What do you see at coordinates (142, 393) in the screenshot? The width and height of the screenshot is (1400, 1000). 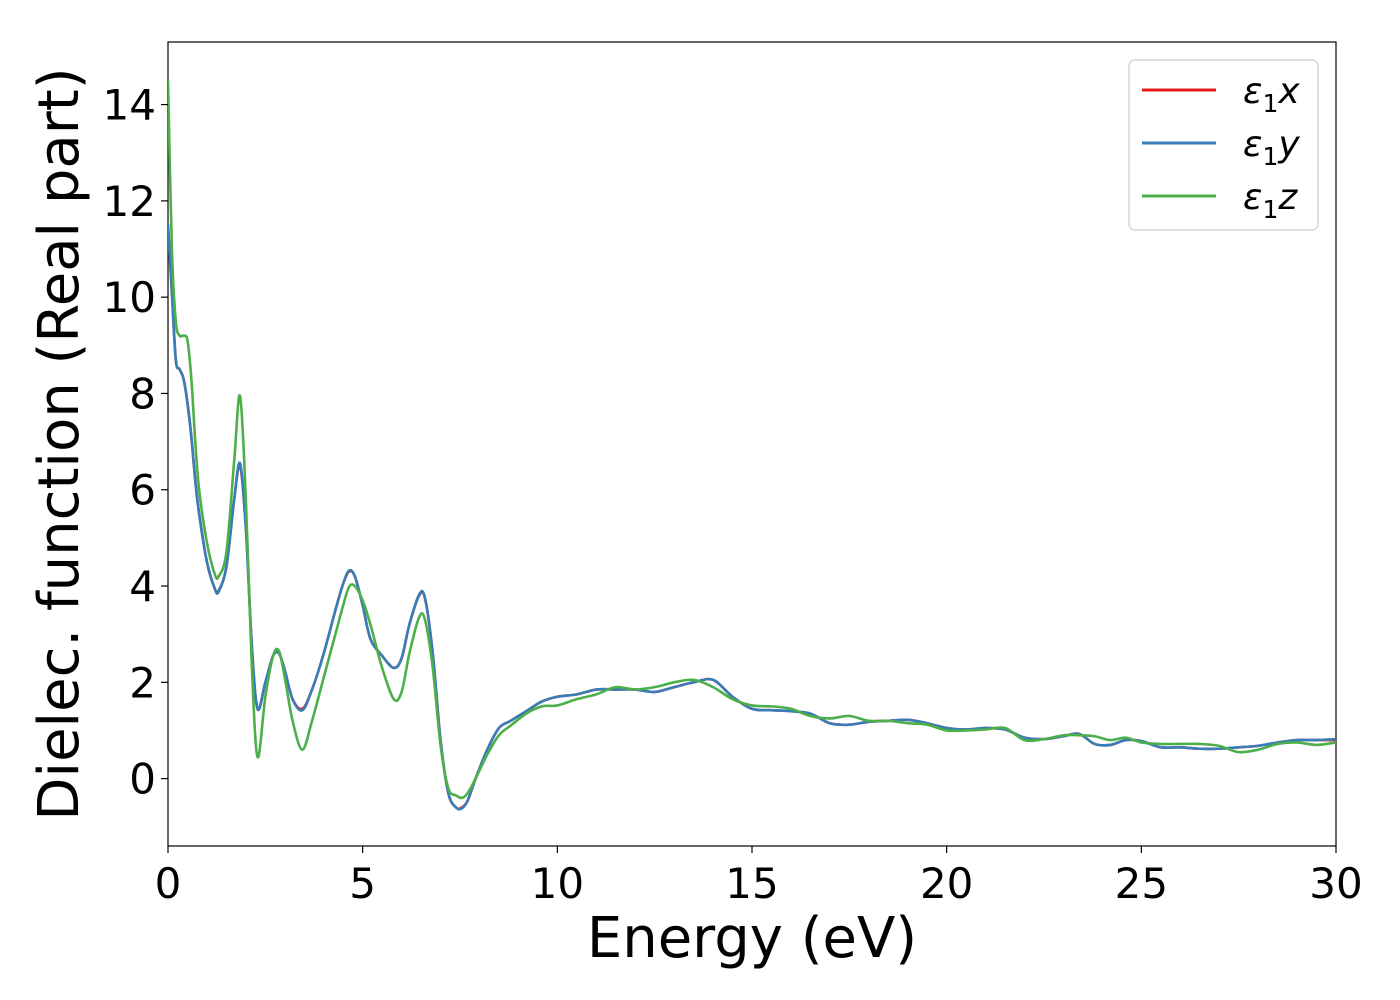 I see `y-tick-label: 8` at bounding box center [142, 393].